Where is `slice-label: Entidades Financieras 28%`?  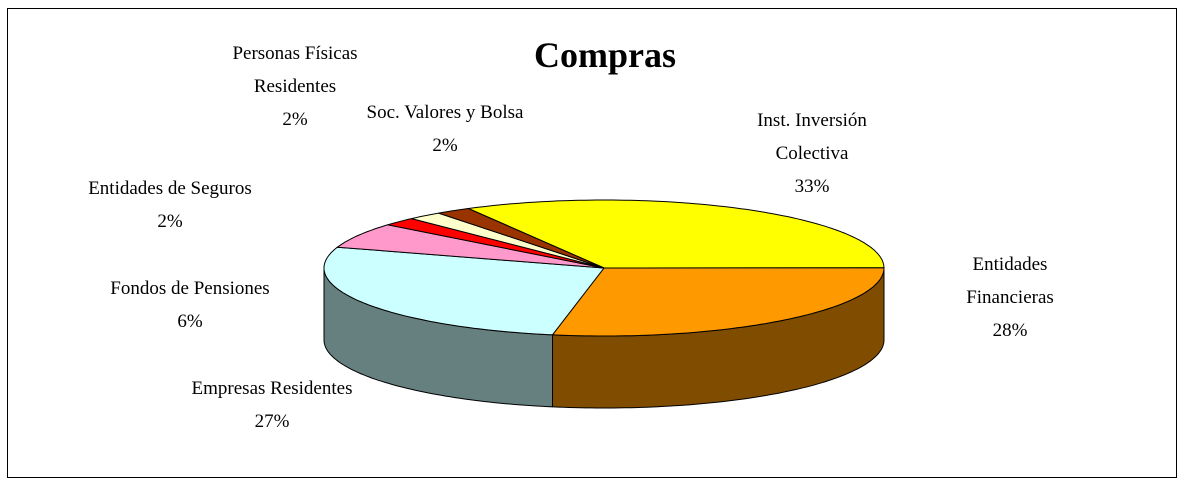 slice-label: Entidades Financieras 28% is located at coordinates (1010, 297).